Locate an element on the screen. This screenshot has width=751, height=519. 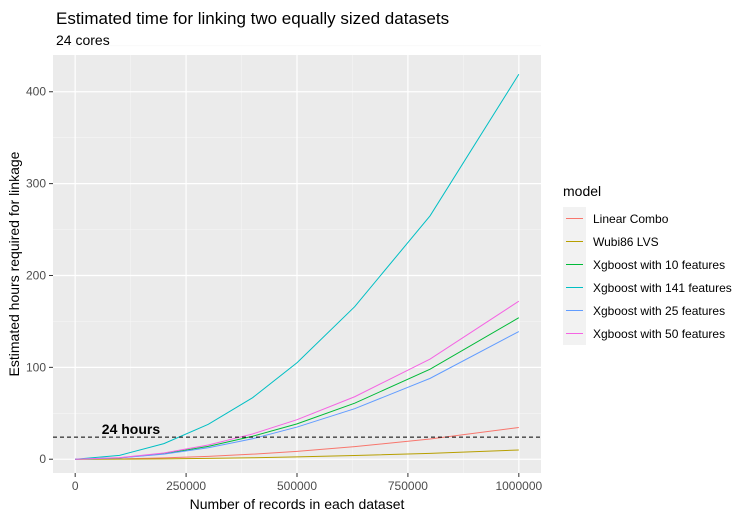
y-tick-label: 0 is located at coordinates (42, 459).